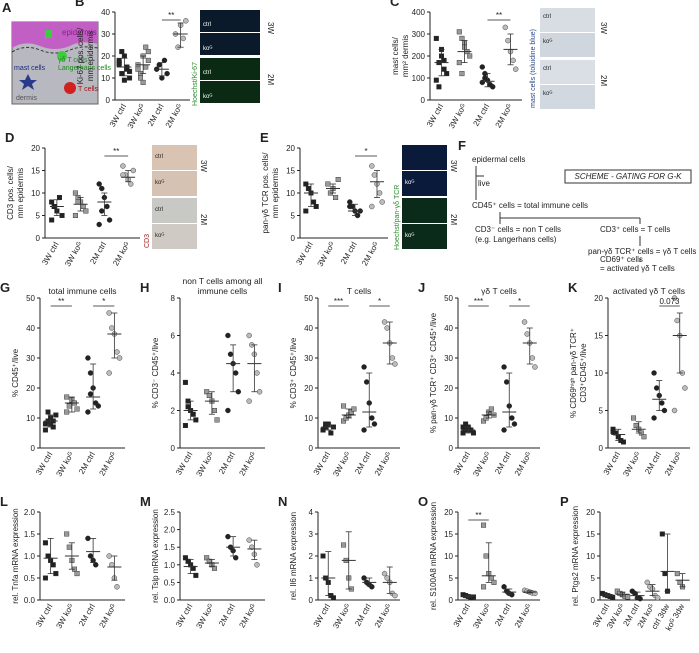 This screenshot has height=653, width=699. What do you see at coordinates (30, 556) in the screenshot?
I see `y-tick-label: 1.0` at bounding box center [30, 556].